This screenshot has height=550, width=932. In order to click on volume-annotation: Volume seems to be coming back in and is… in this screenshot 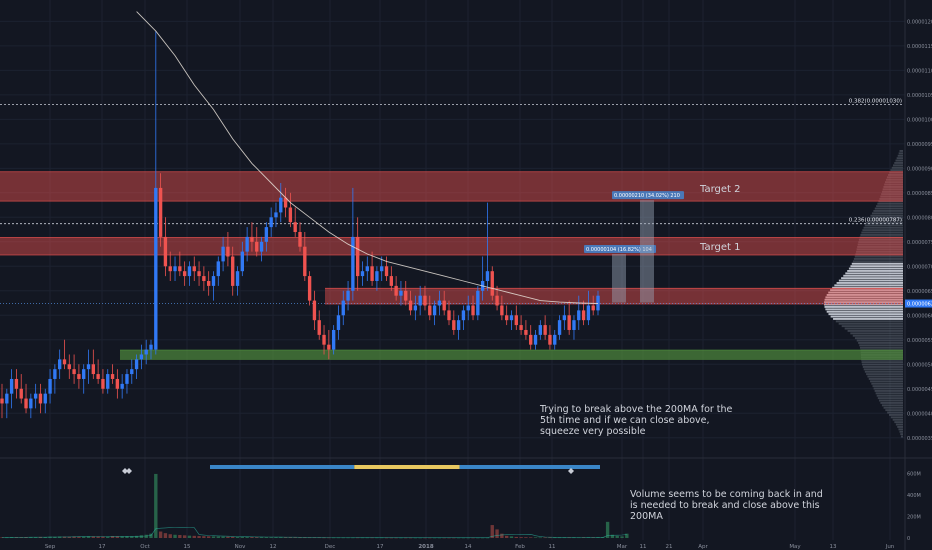, I will do `click(726, 505)`.